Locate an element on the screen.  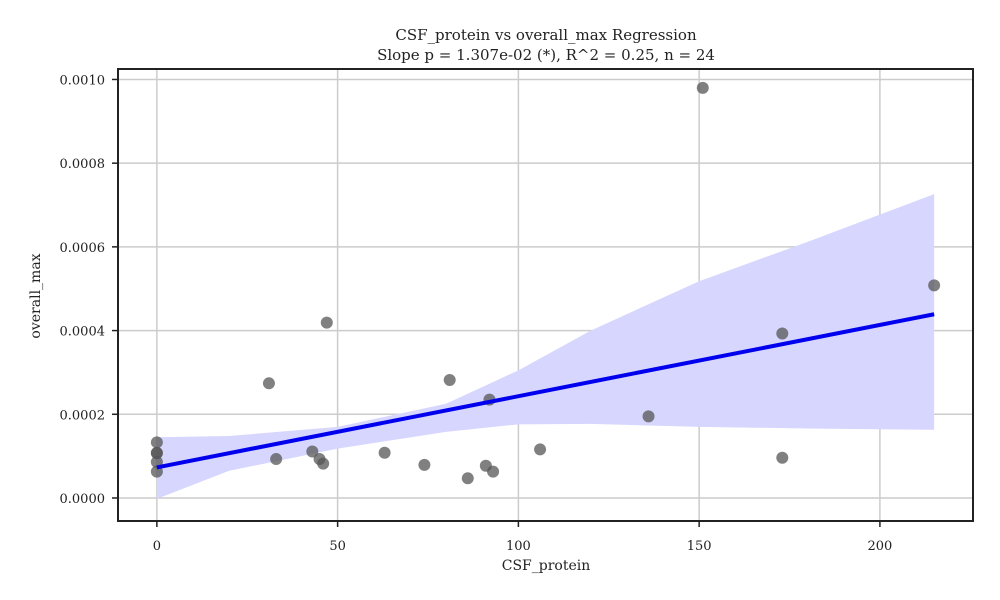
x-tick-label-2: 100 is located at coordinates (518, 546).